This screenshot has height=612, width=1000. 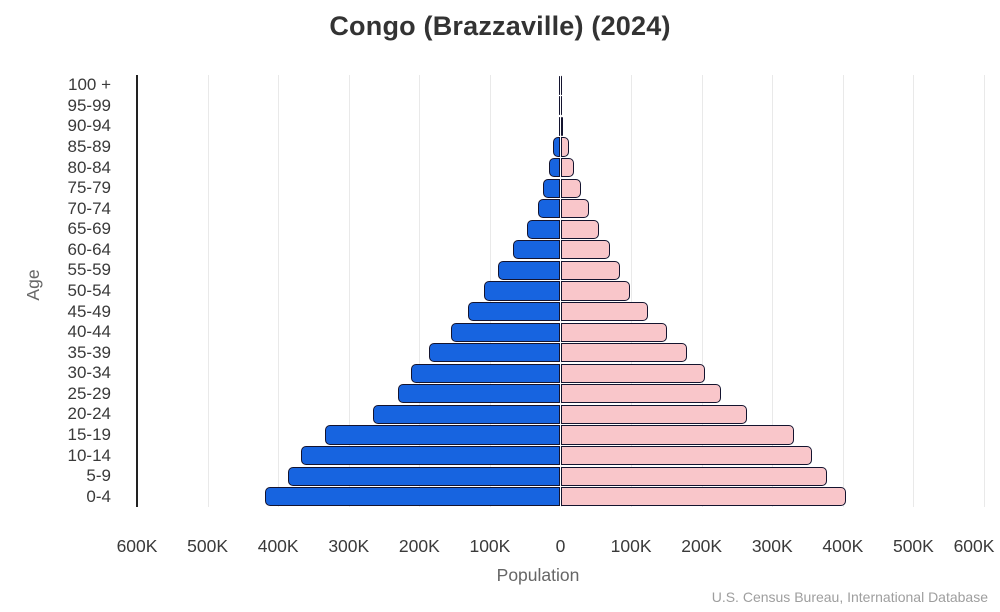 I want to click on y-tick-label: 40-44, so click(x=89, y=332).